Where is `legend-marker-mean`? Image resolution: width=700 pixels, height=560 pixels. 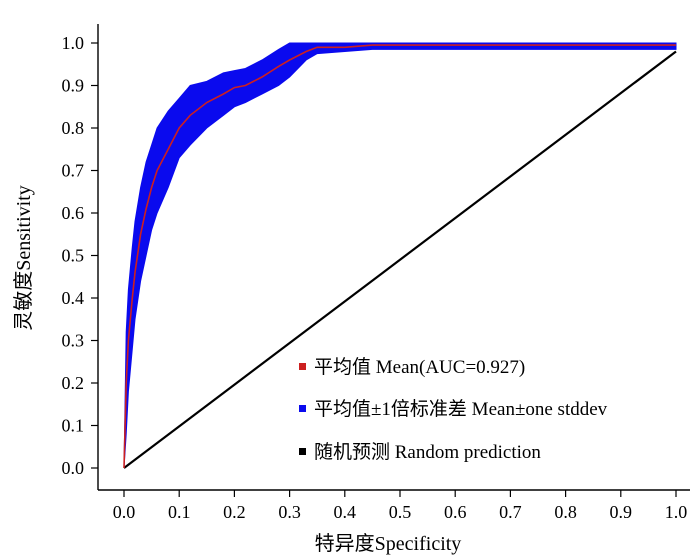 legend-marker-mean is located at coordinates (302, 366).